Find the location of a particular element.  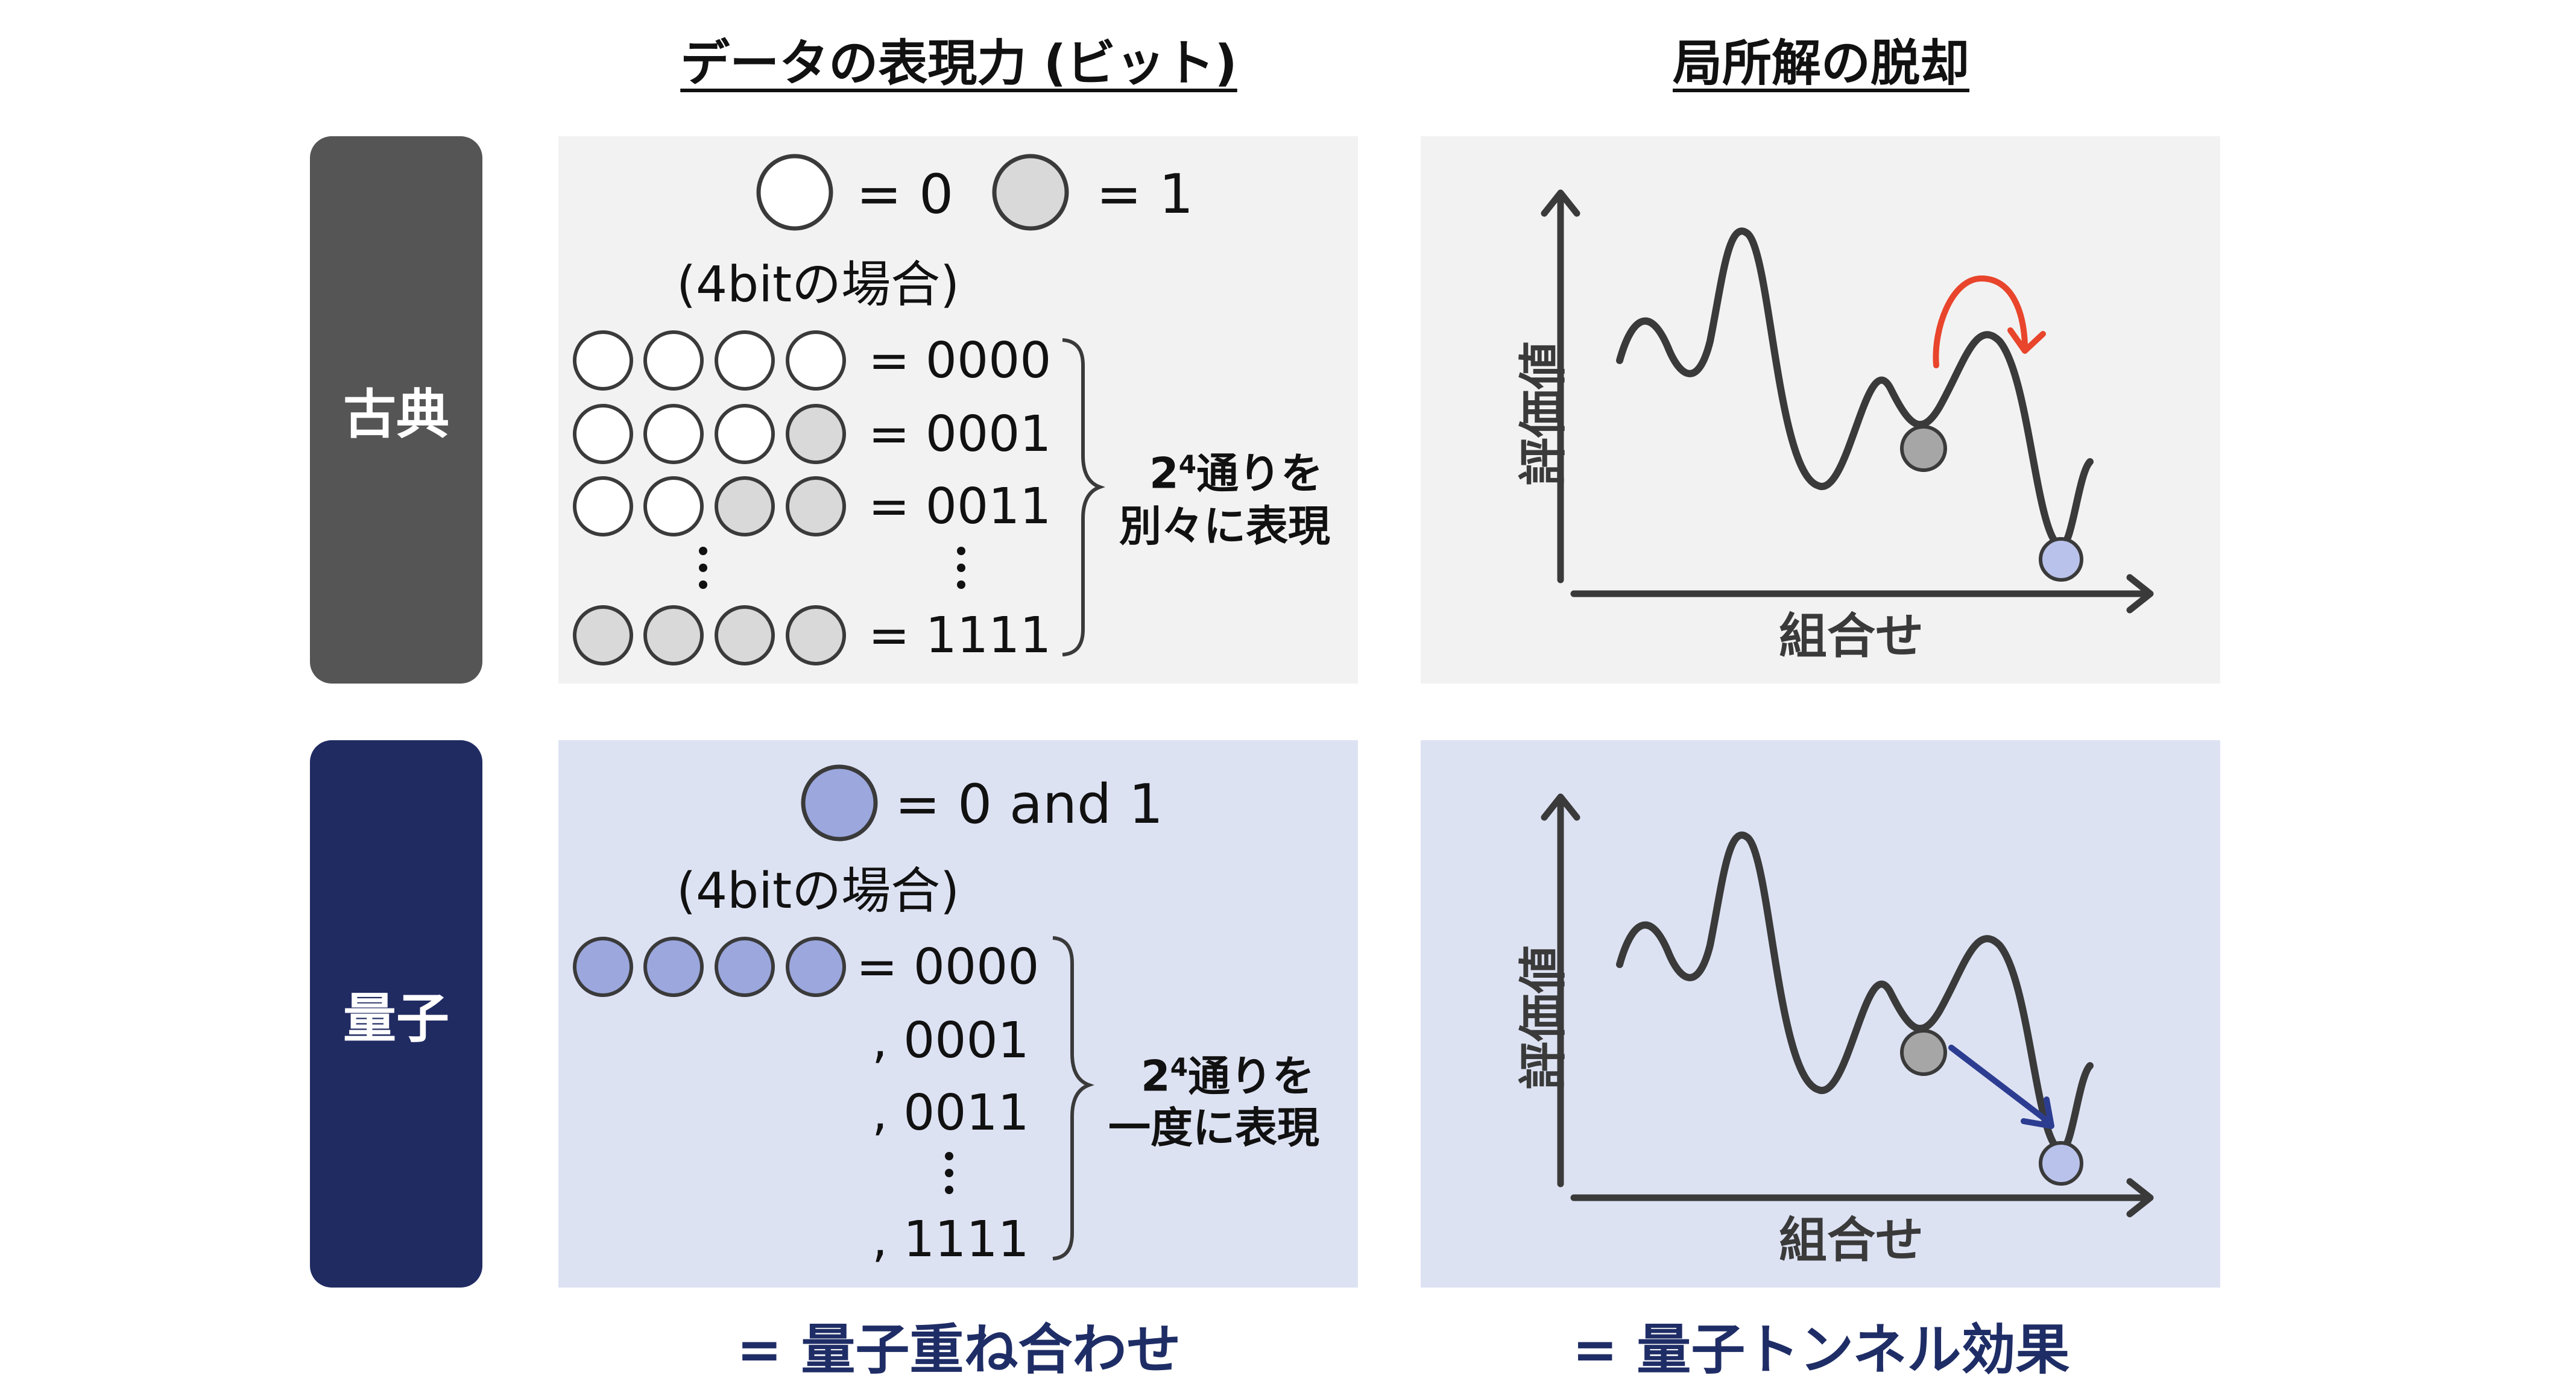

qubit-row is located at coordinates (709, 967).